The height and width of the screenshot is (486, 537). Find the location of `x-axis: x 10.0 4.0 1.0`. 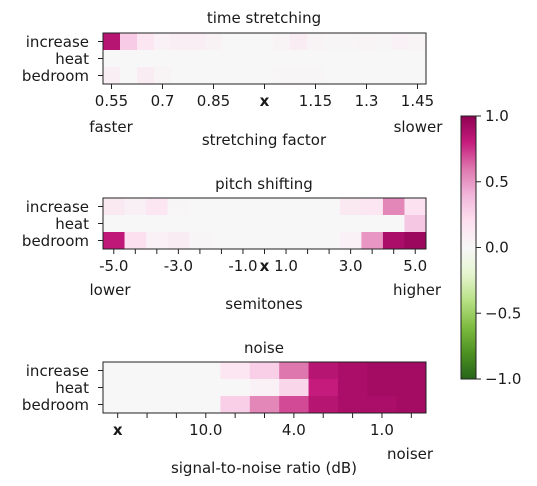

x-axis: x 10.0 4.0 1.0 is located at coordinates (262, 426).